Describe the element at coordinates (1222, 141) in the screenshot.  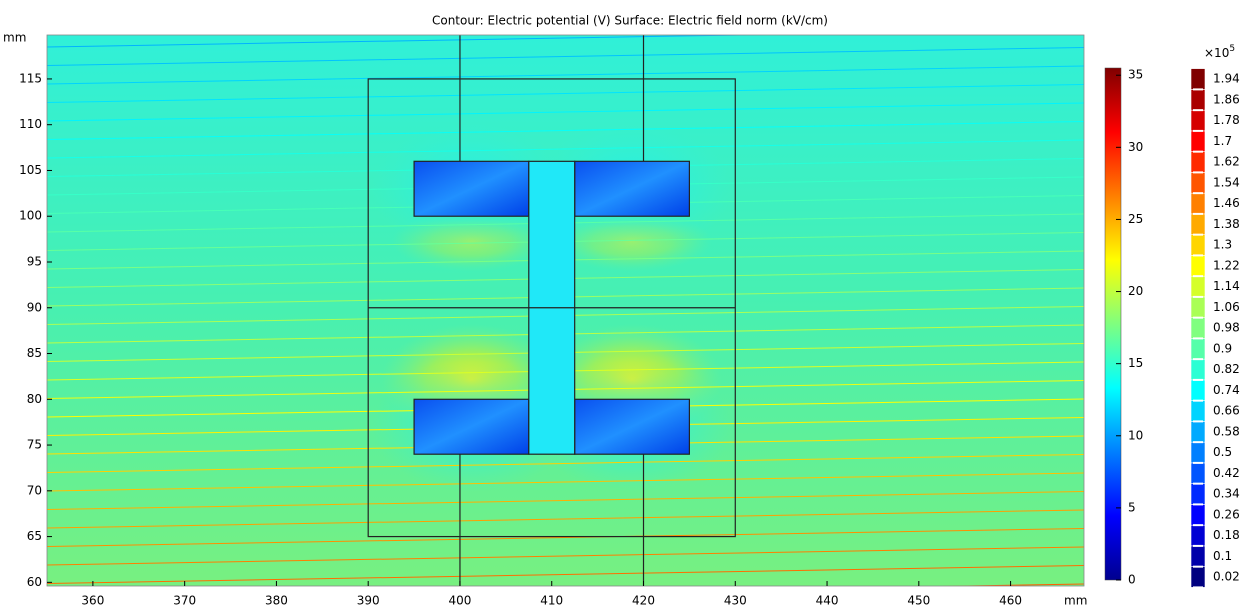
I see `legend-label: 1.7` at that location.